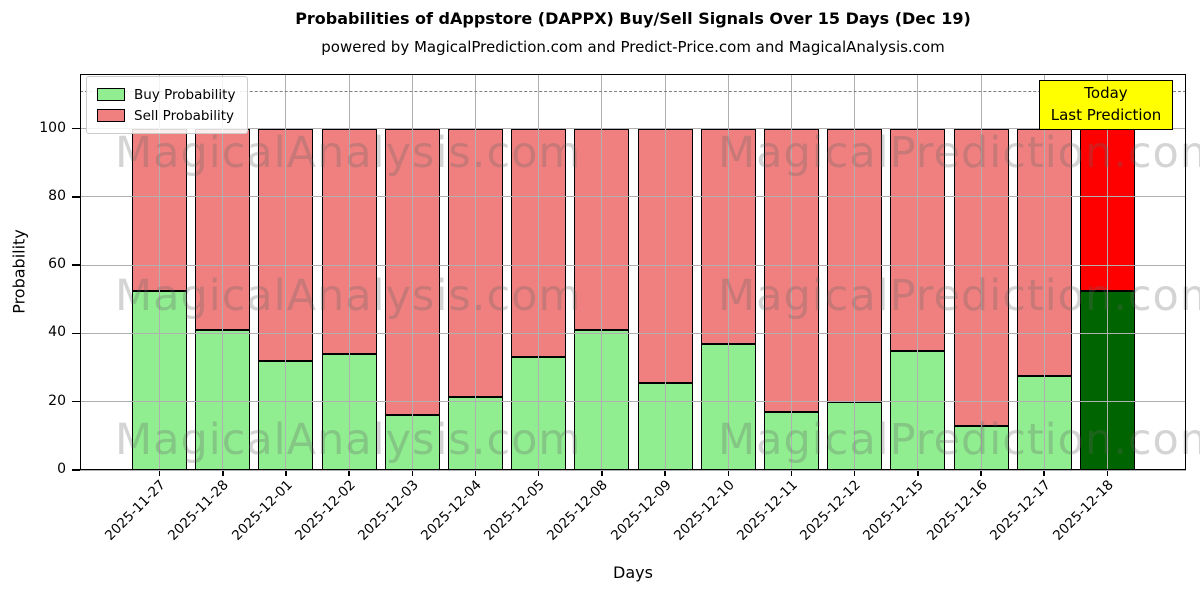  Describe the element at coordinates (830, 510) in the screenshot. I see `x-tick-label-text: 2025-12-12` at that location.